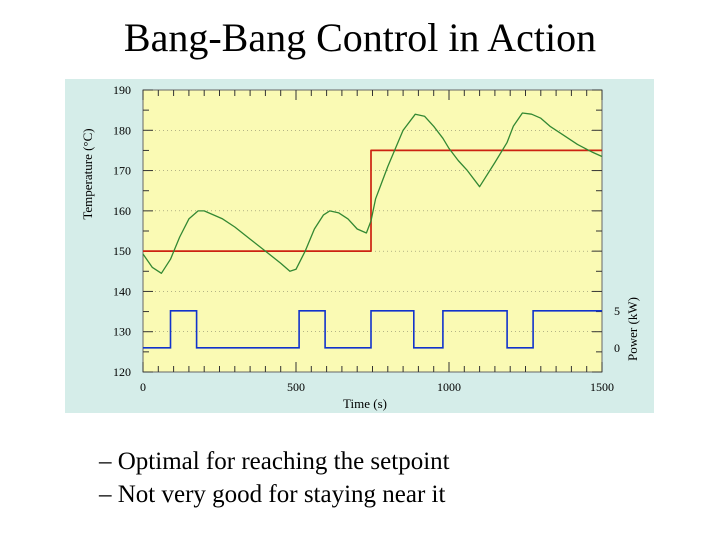  Describe the element at coordinates (602, 387) in the screenshot. I see `x-tick-label: 1500` at that location.